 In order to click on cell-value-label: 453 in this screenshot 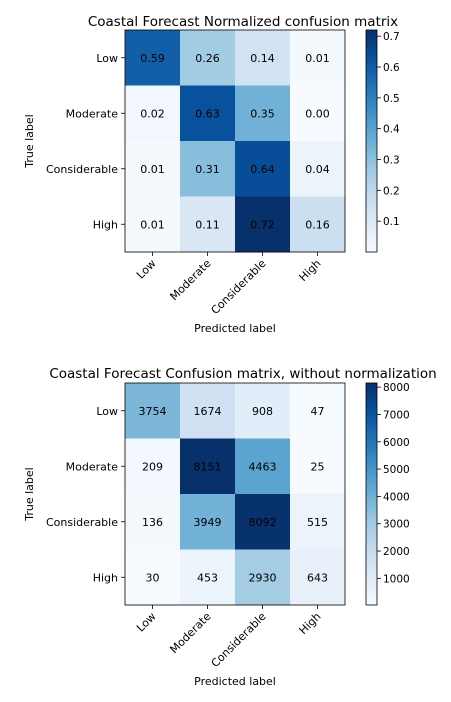, I will do `click(207, 577)`.